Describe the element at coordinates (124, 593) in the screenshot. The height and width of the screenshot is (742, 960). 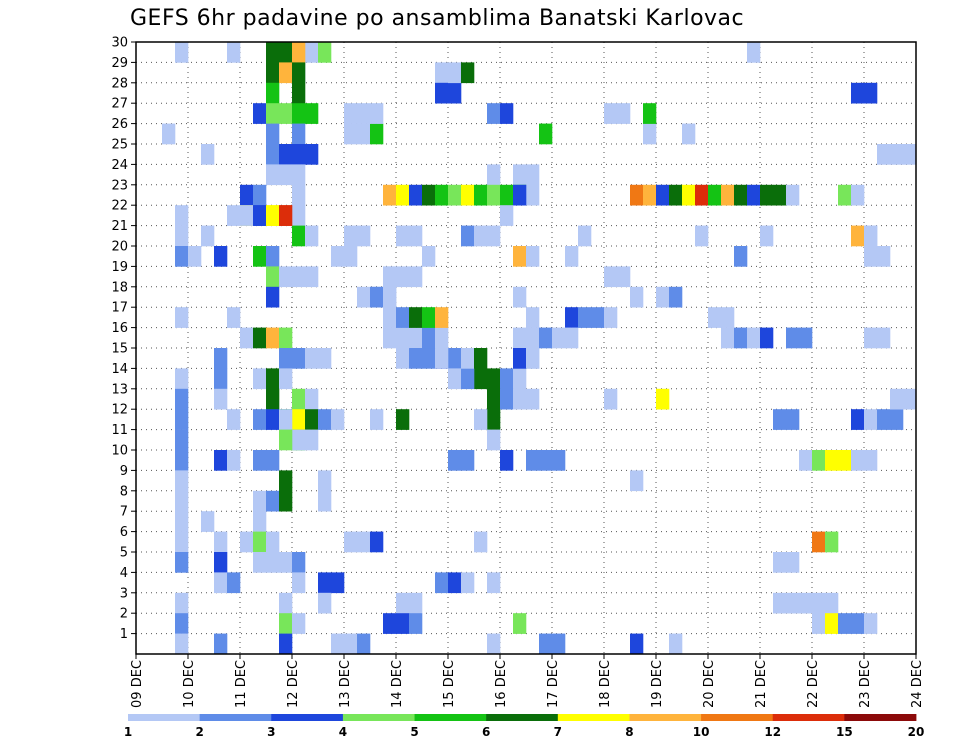
I see `y-tick-label: 3` at that location.